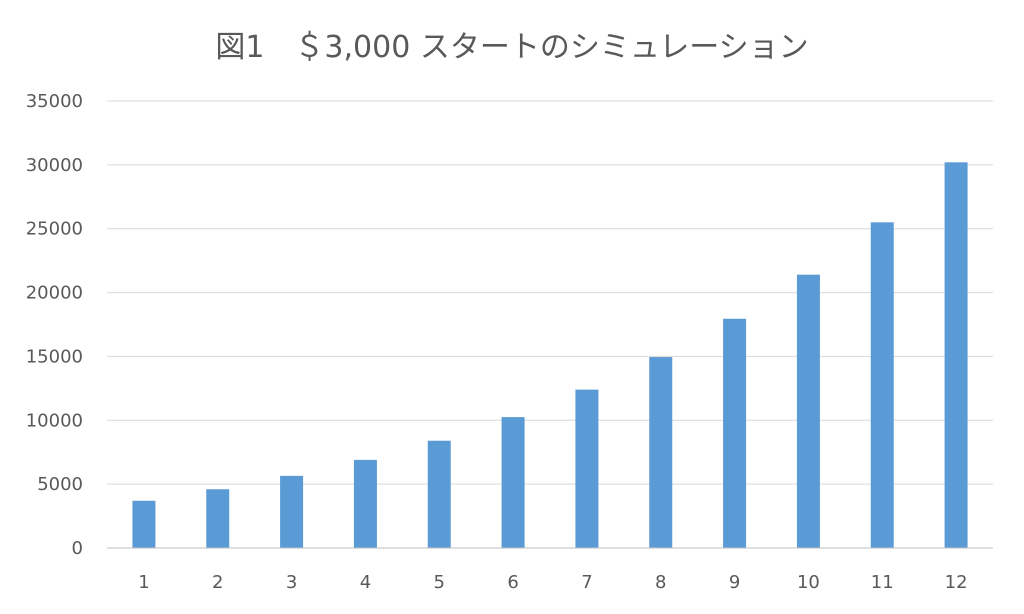  Describe the element at coordinates (734, 582) in the screenshot. I see `x-tick-label: 9` at that location.